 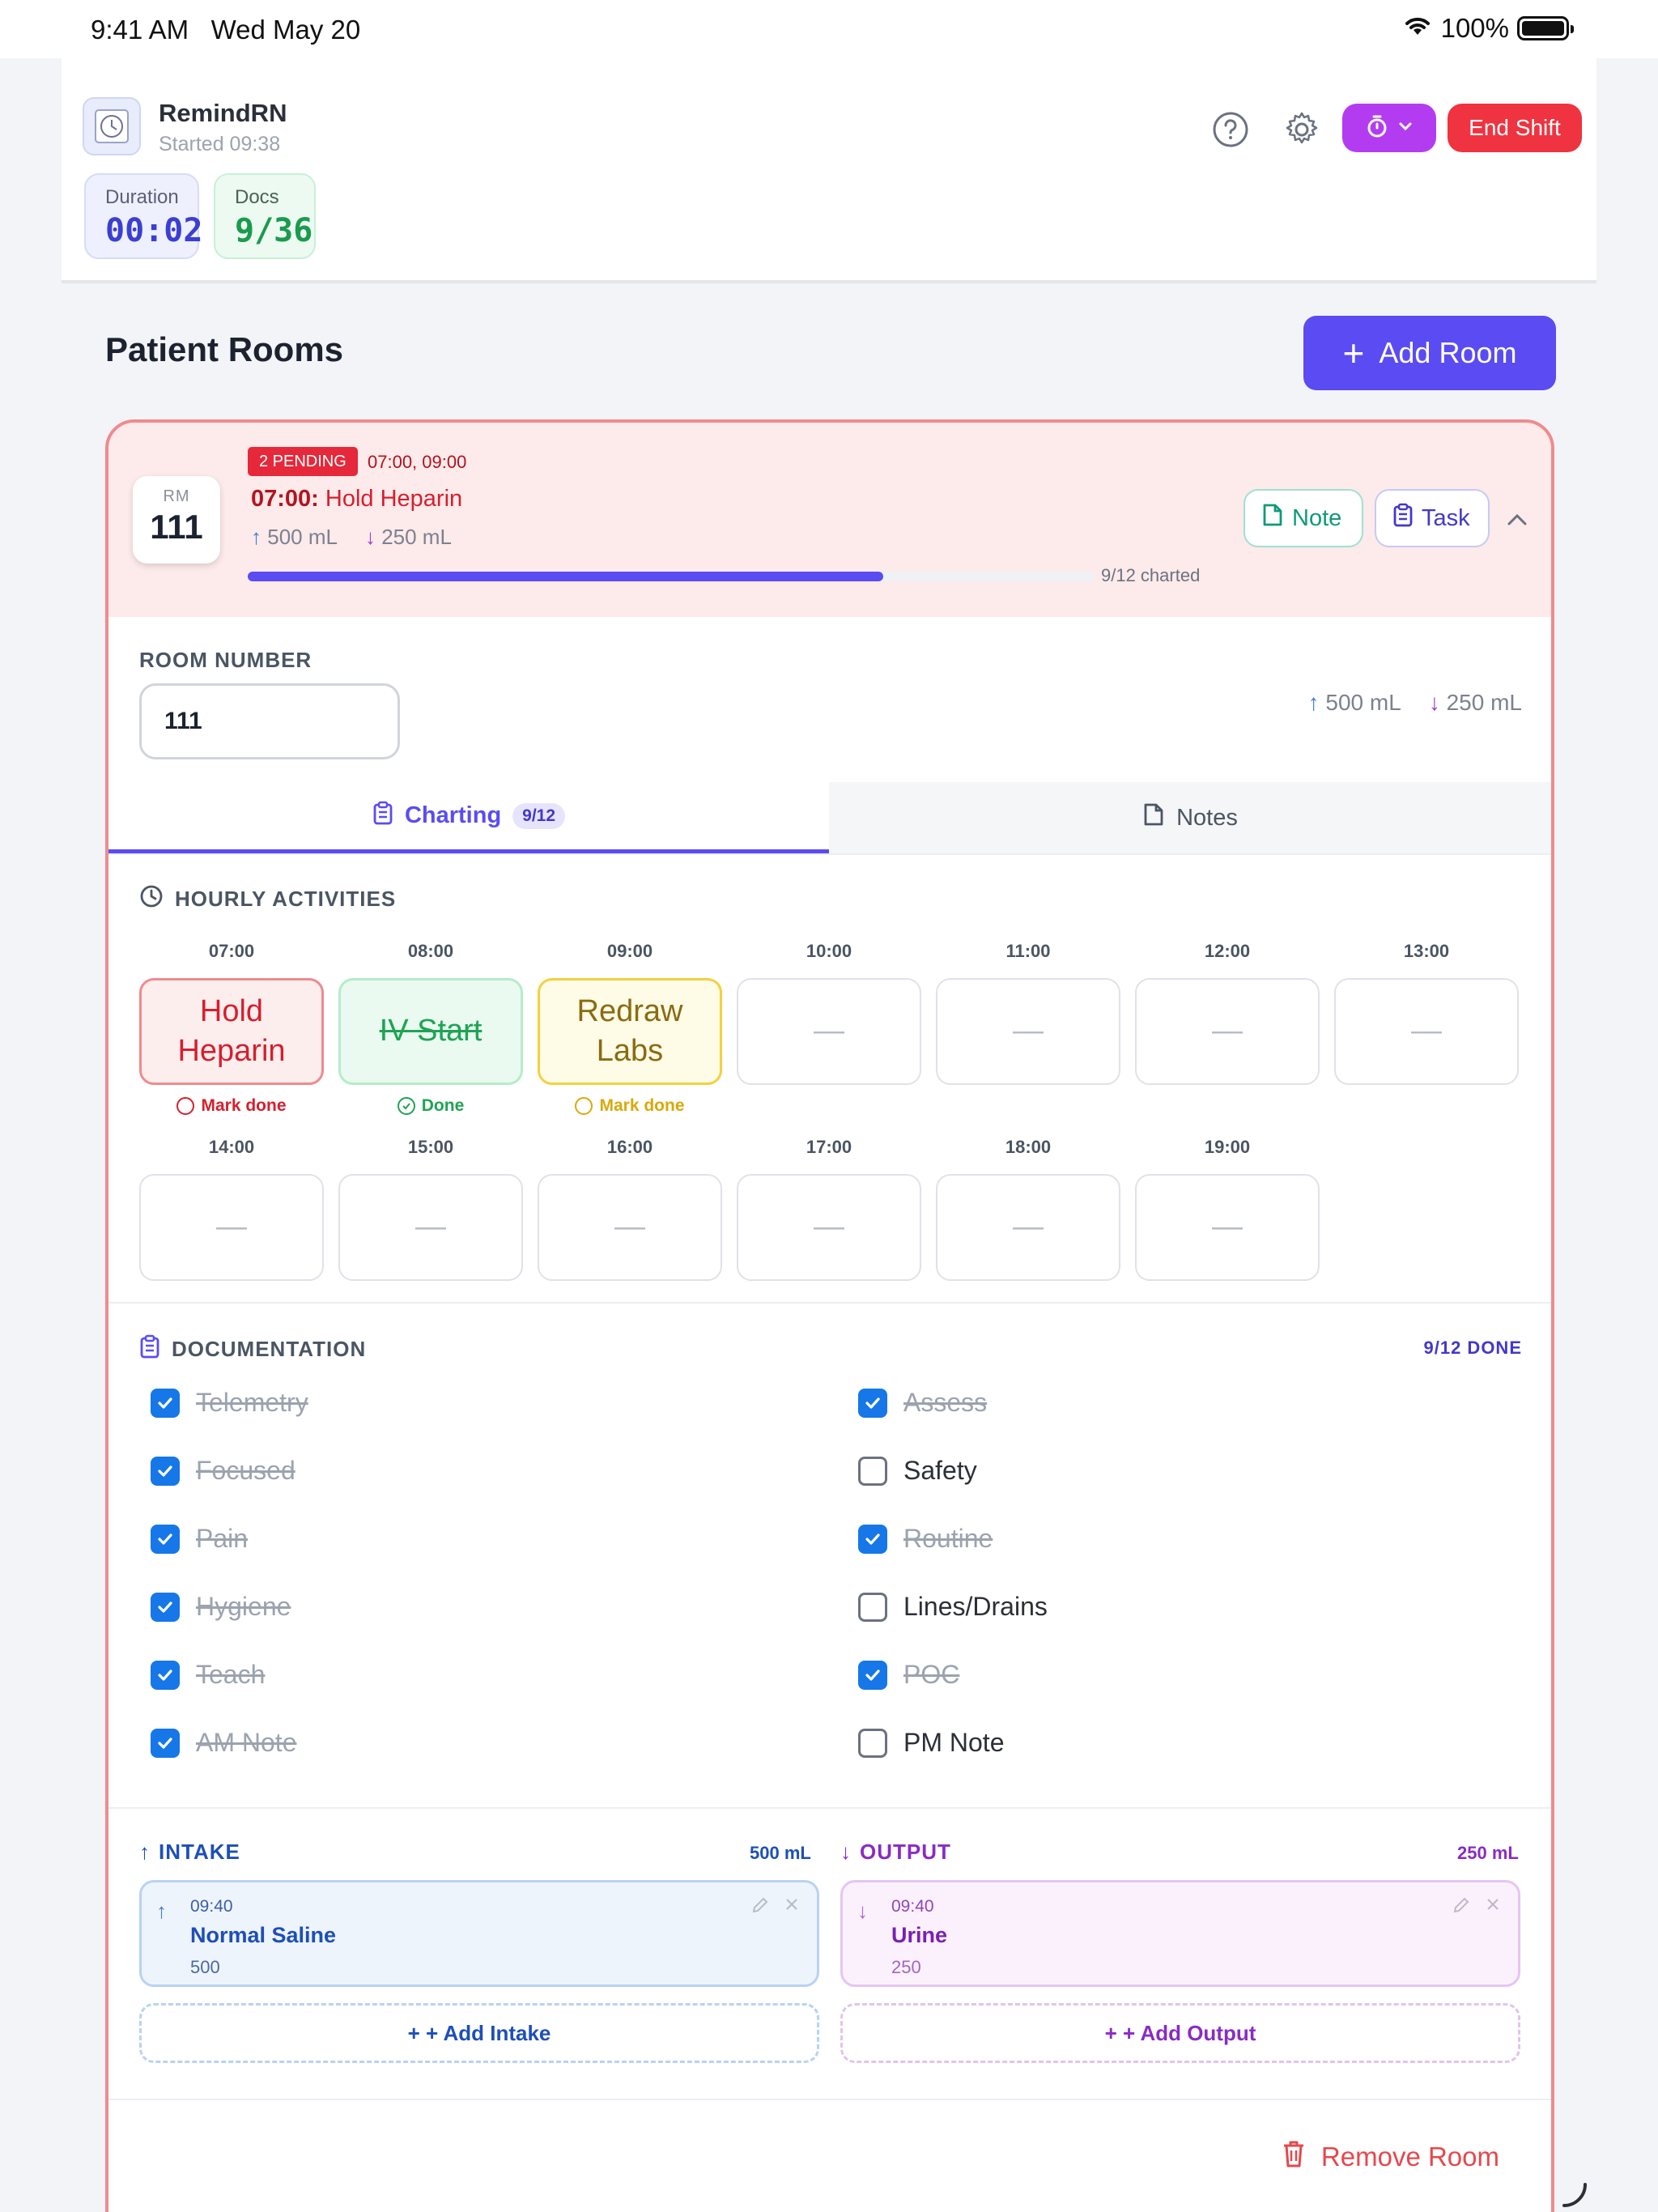 What do you see at coordinates (223, 1743) in the screenshot?
I see `documentation-item: AM Note` at bounding box center [223, 1743].